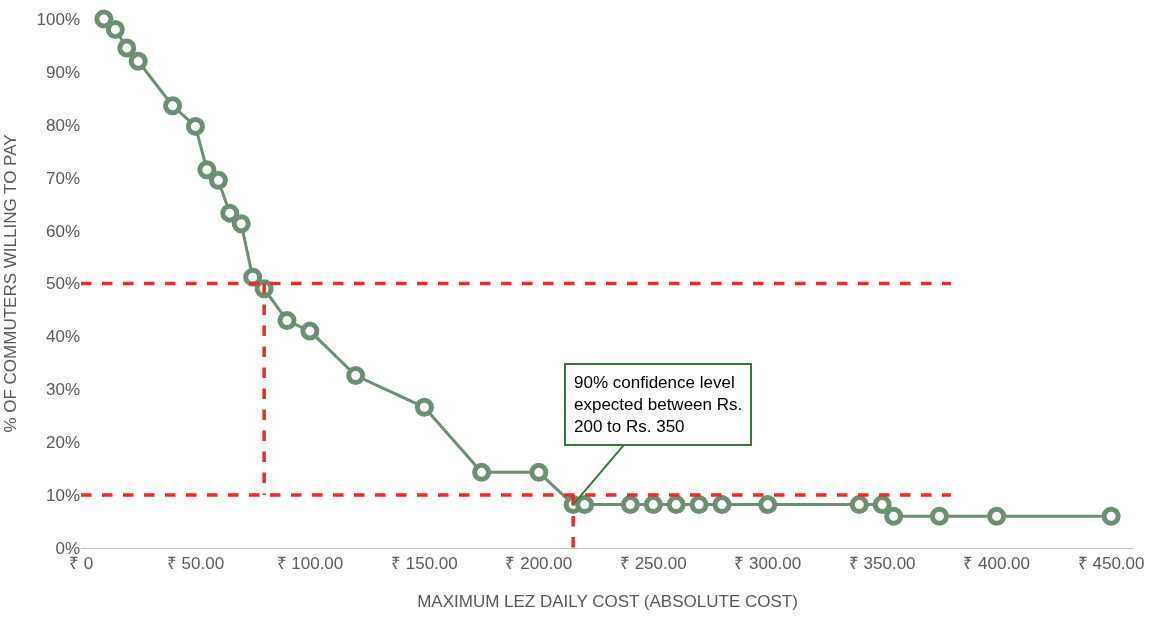 This screenshot has width=1154, height=617. I want to click on x-tick-label: ₹ 450.00, so click(1111, 564).